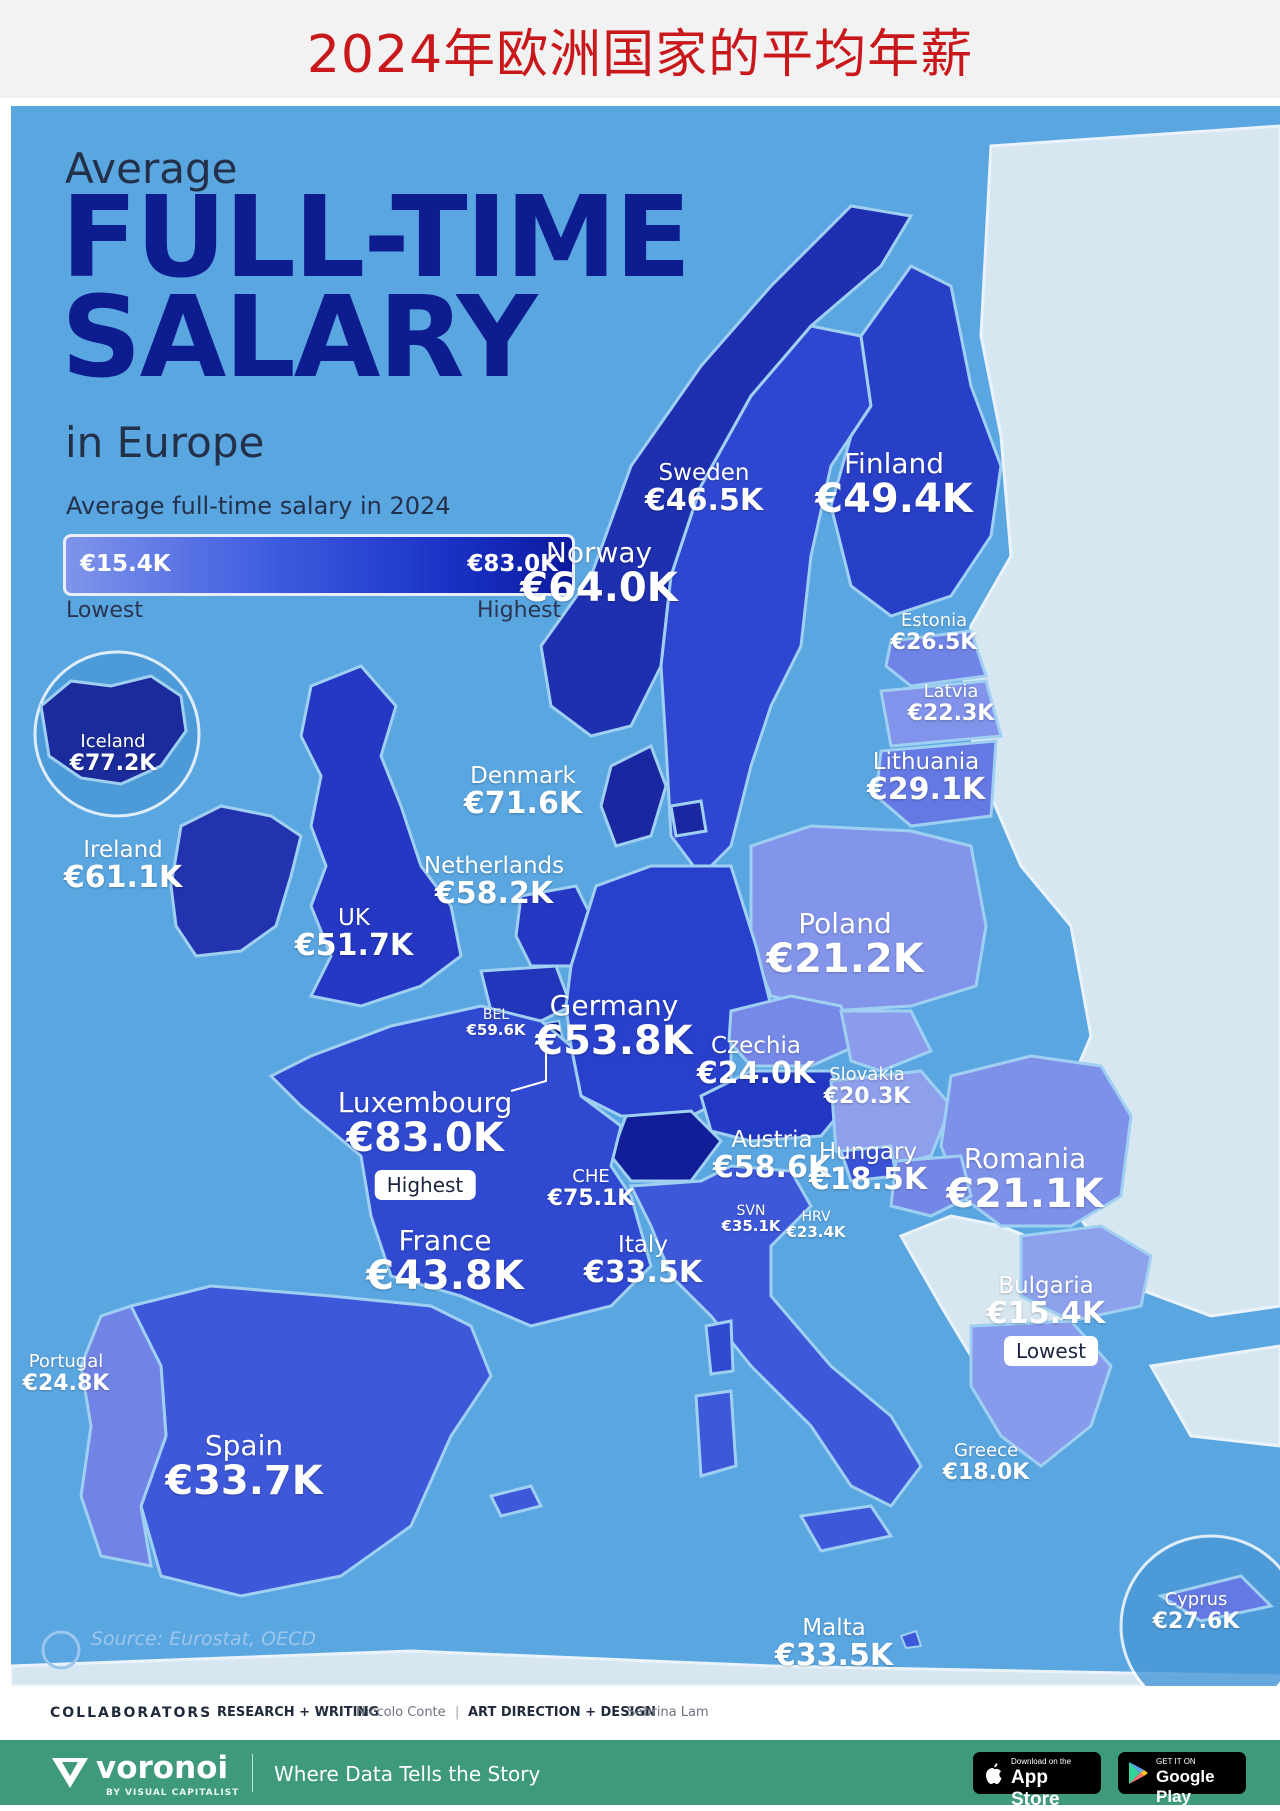 This screenshot has height=1811, width=1280. I want to click on label-romania: Romania €21.1K, so click(1025, 1180).